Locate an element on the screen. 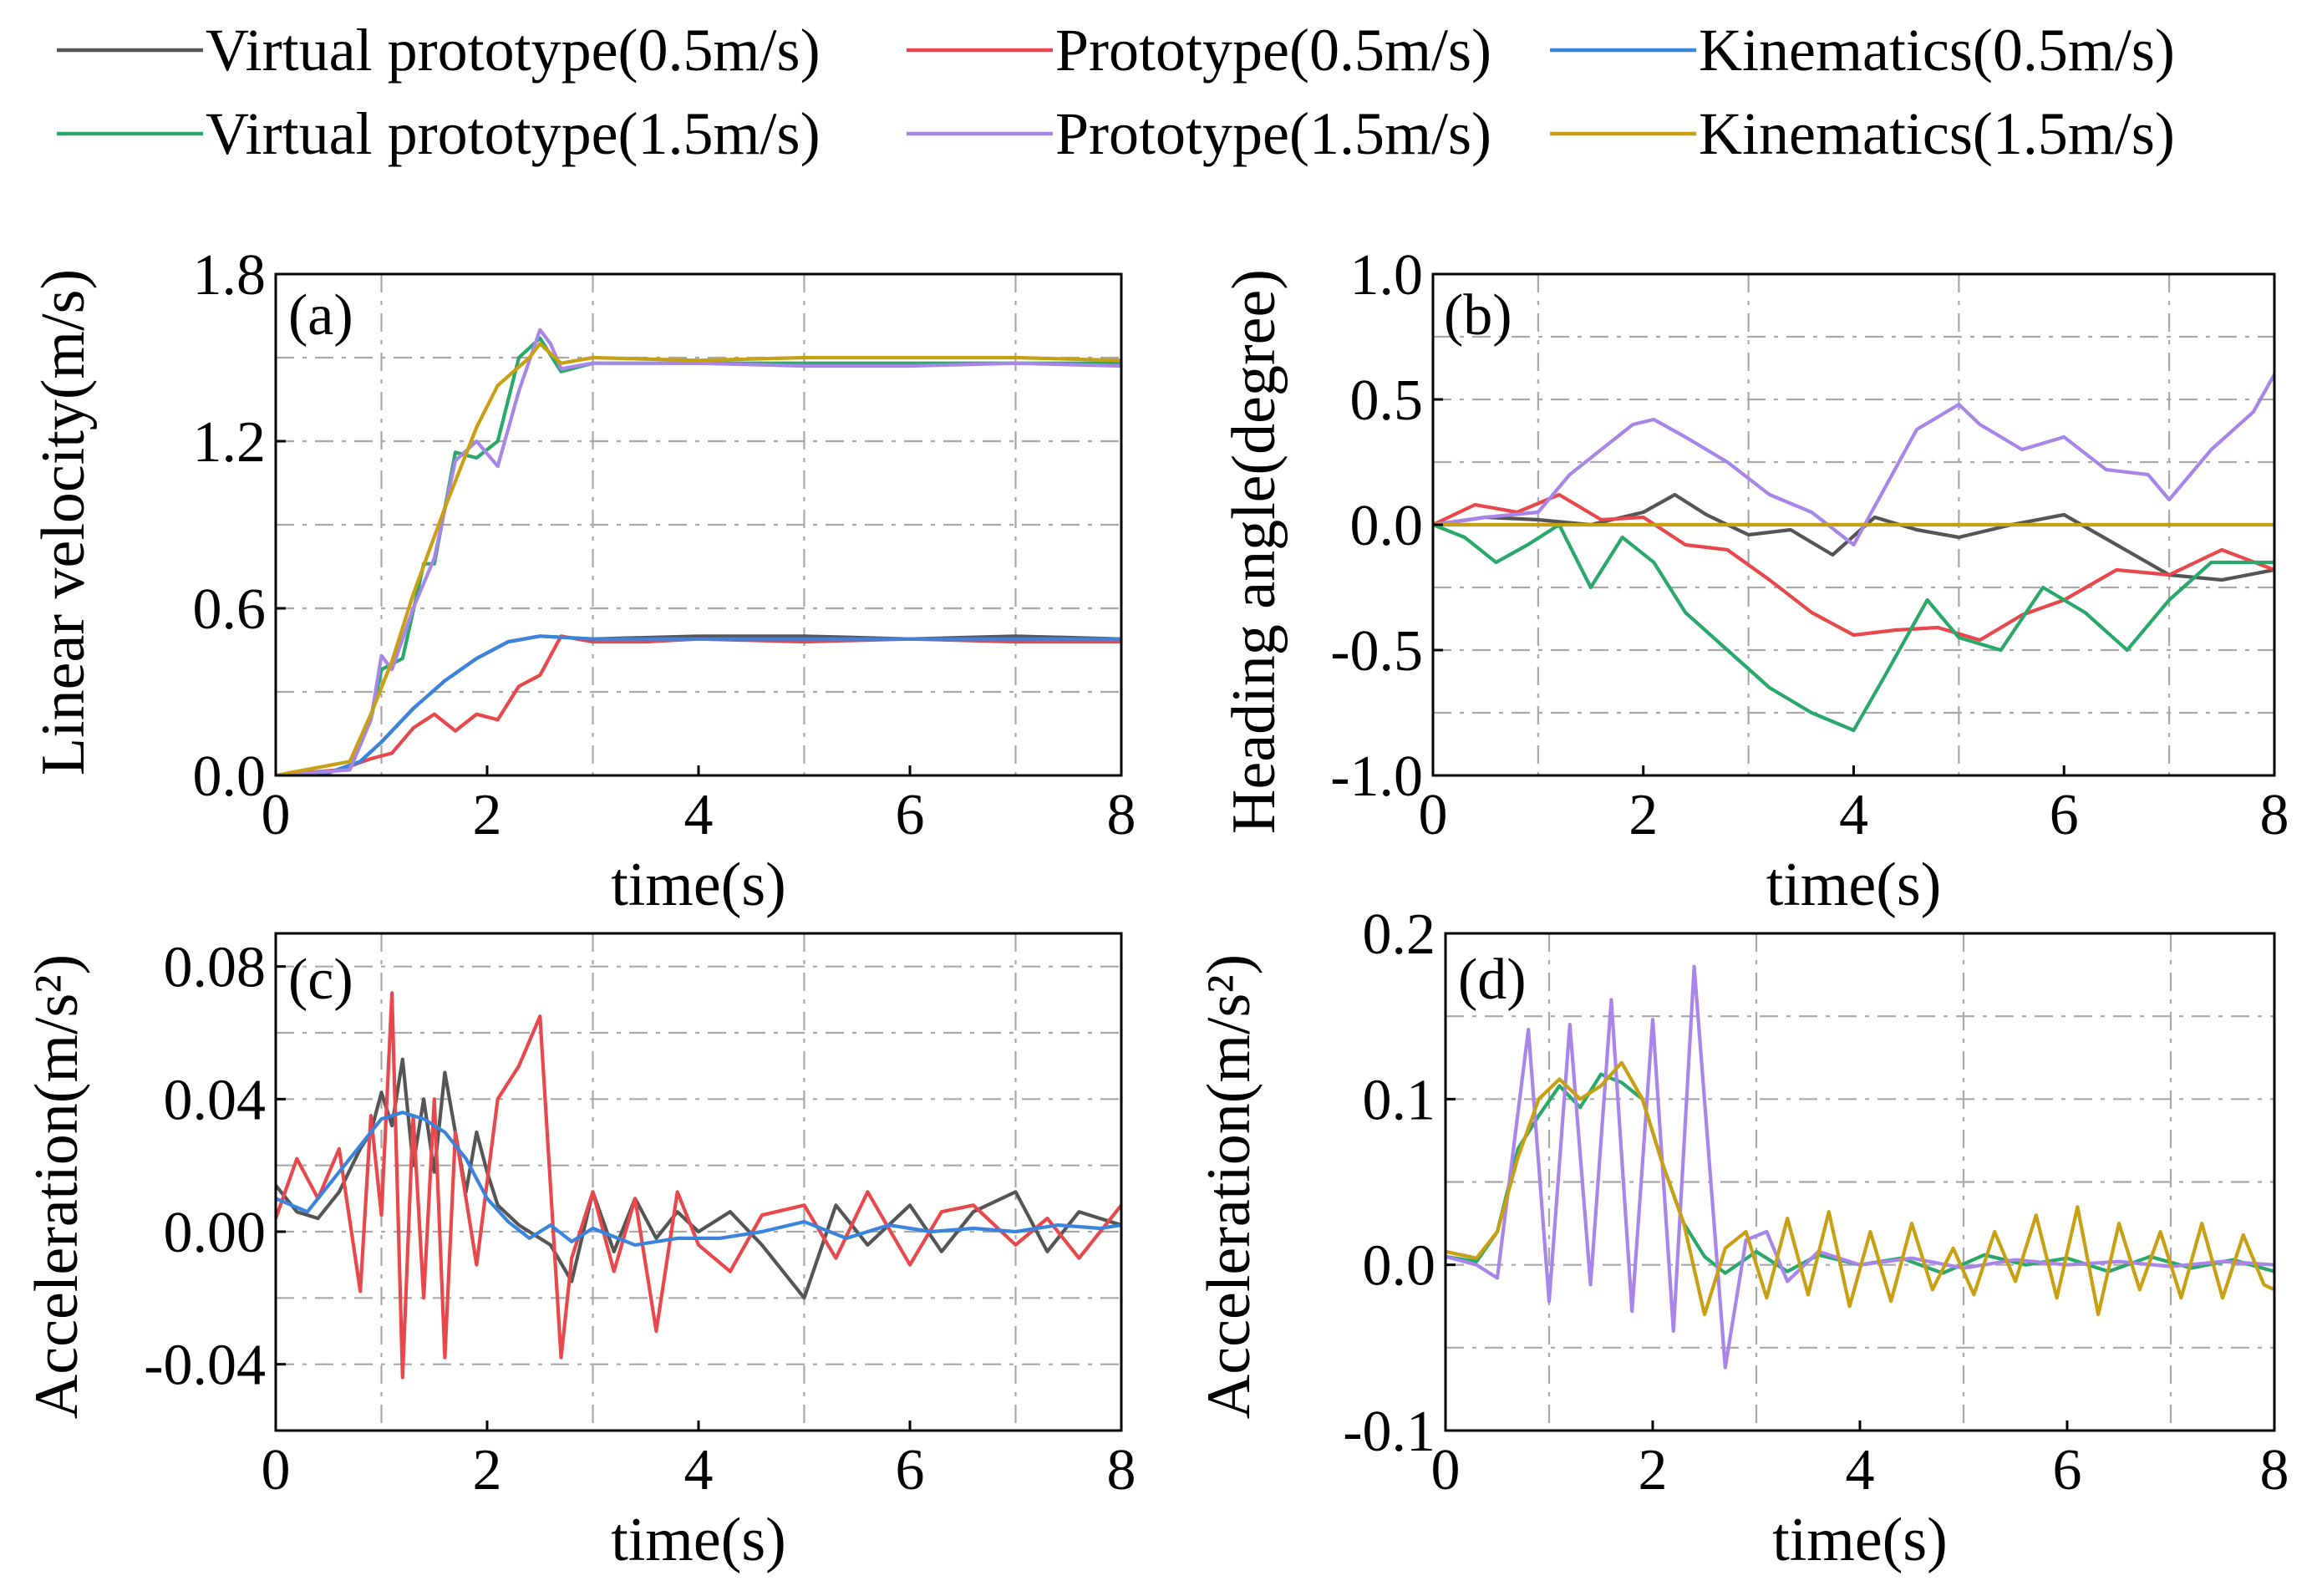  legend-item: Prototype(1.5m/s) is located at coordinates (1199, 133).